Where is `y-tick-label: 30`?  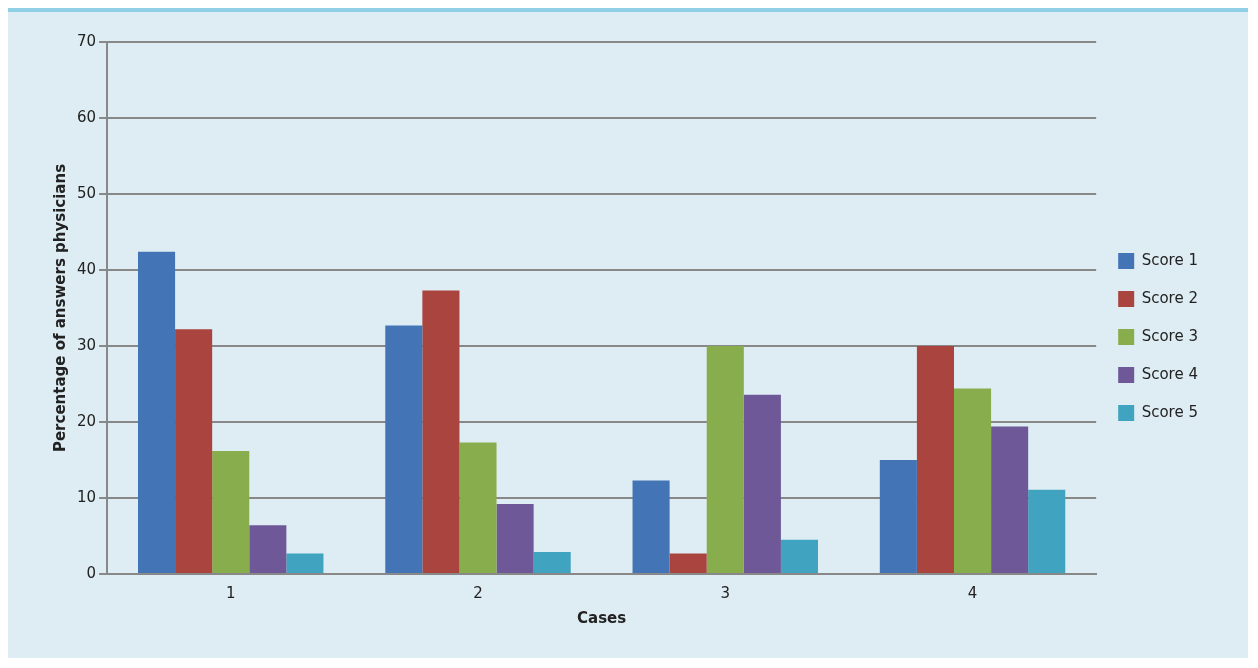 y-tick-label: 30 is located at coordinates (86, 344).